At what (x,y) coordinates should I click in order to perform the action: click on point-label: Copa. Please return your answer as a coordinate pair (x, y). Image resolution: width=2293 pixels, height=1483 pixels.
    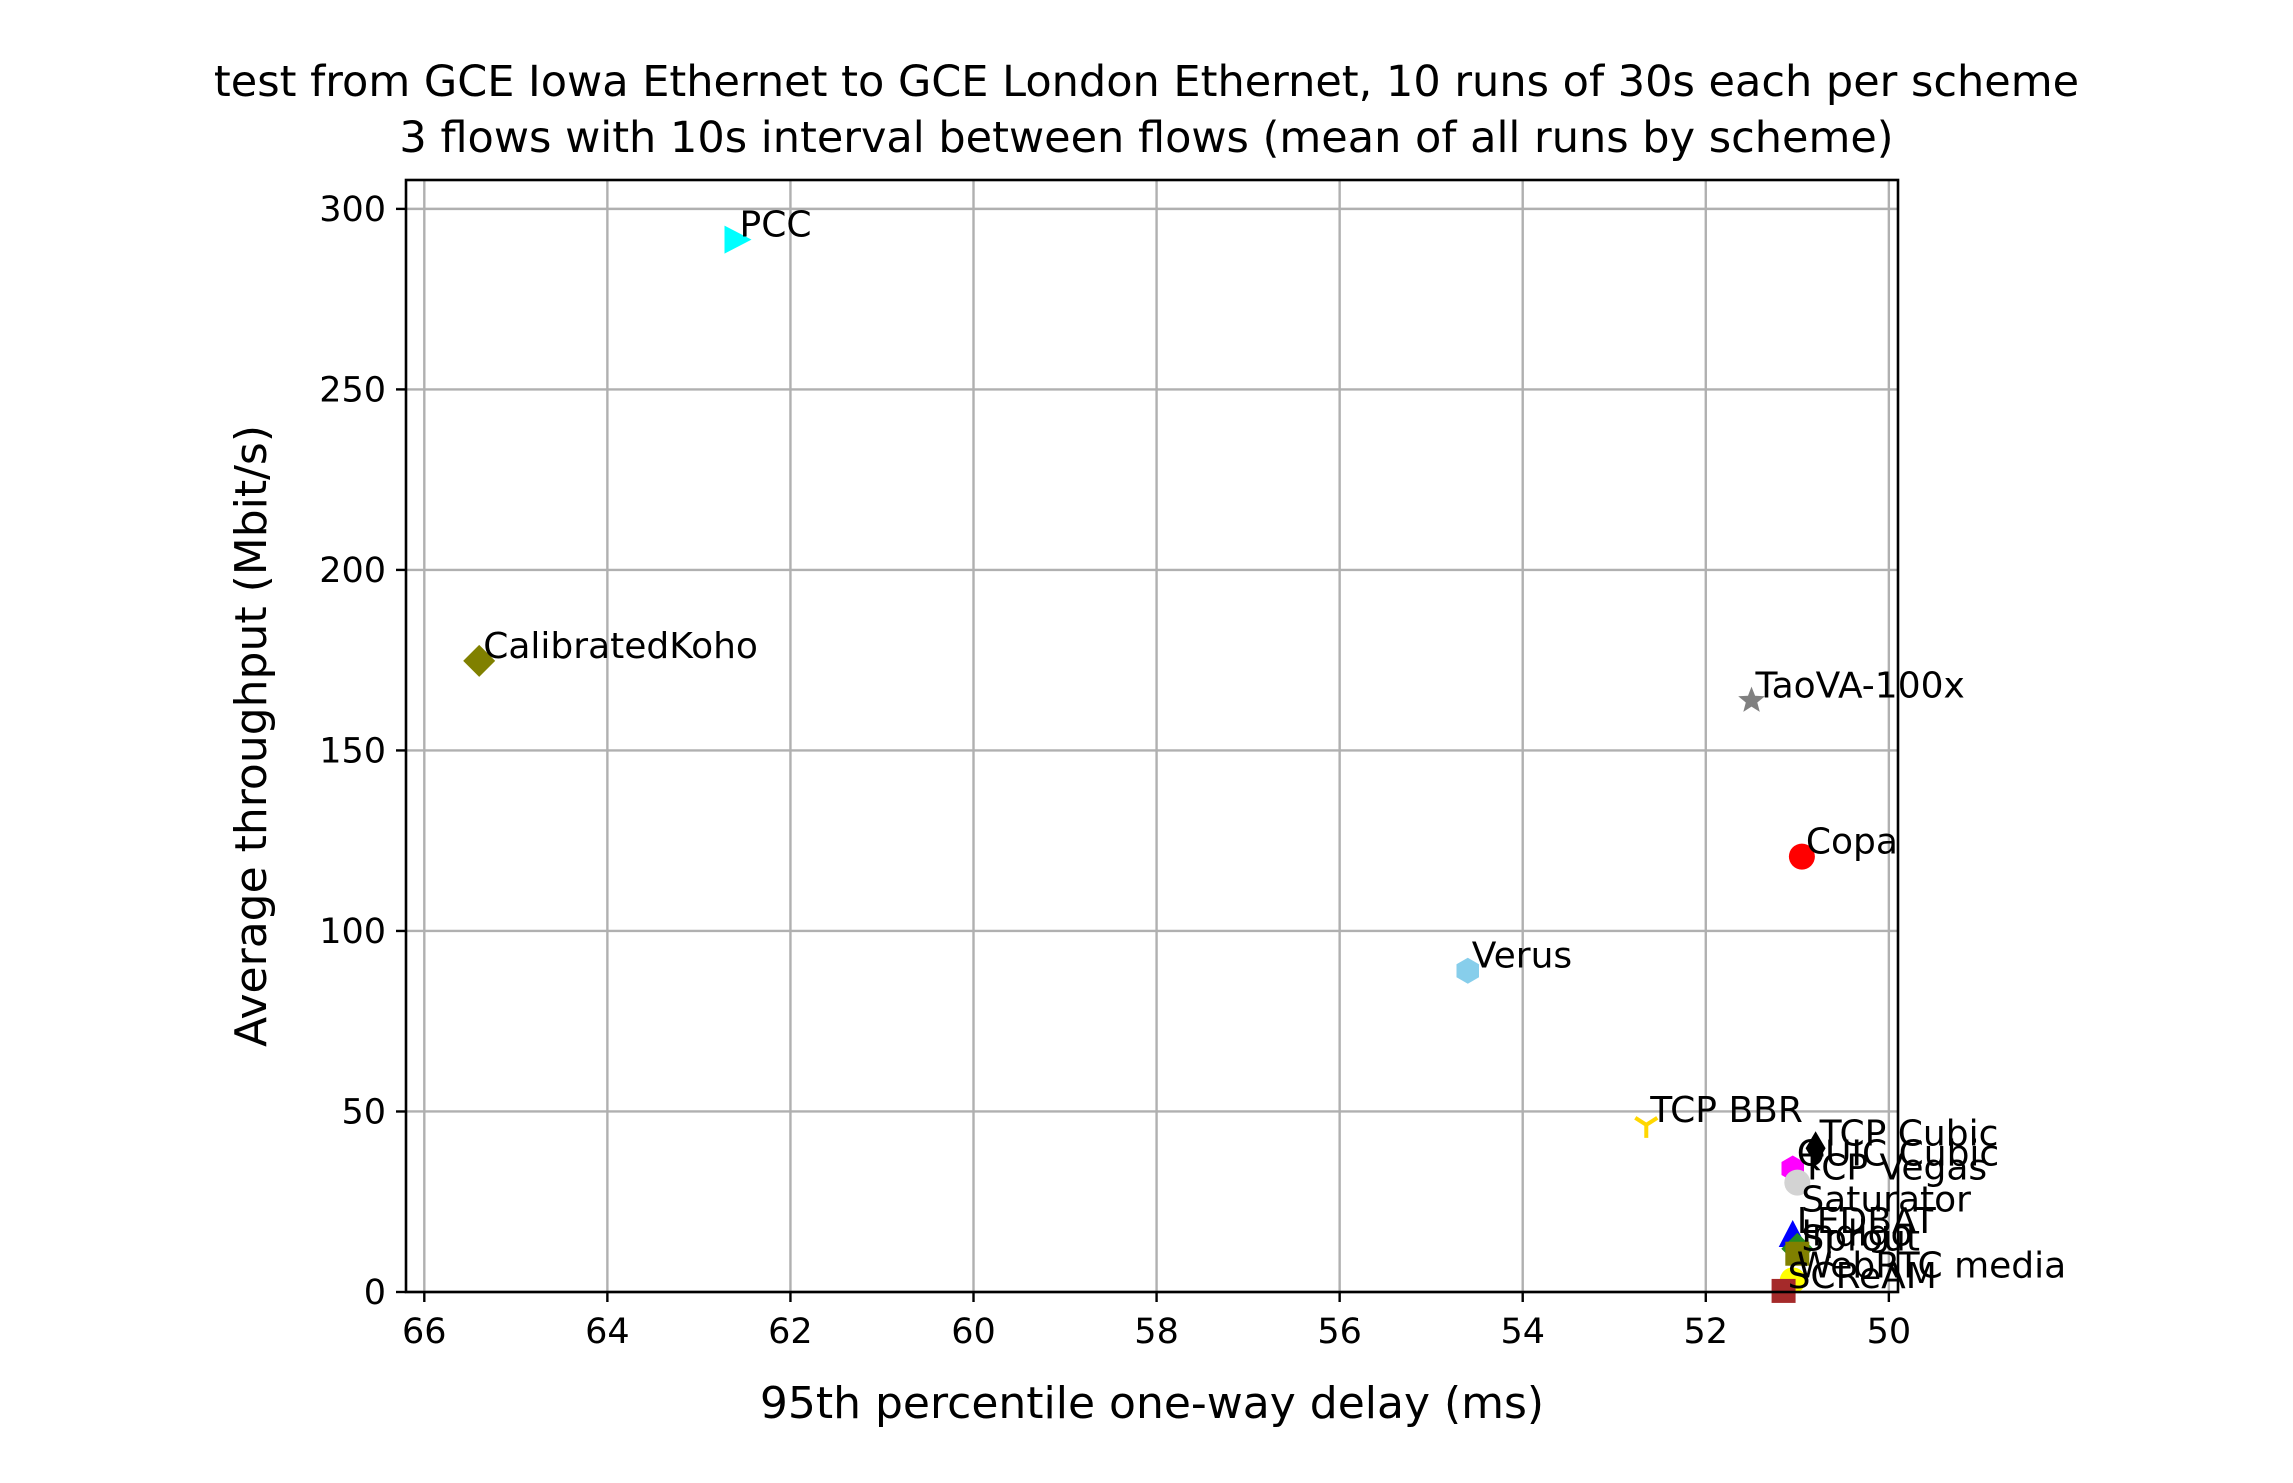
    Looking at the image, I should click on (1852, 842).